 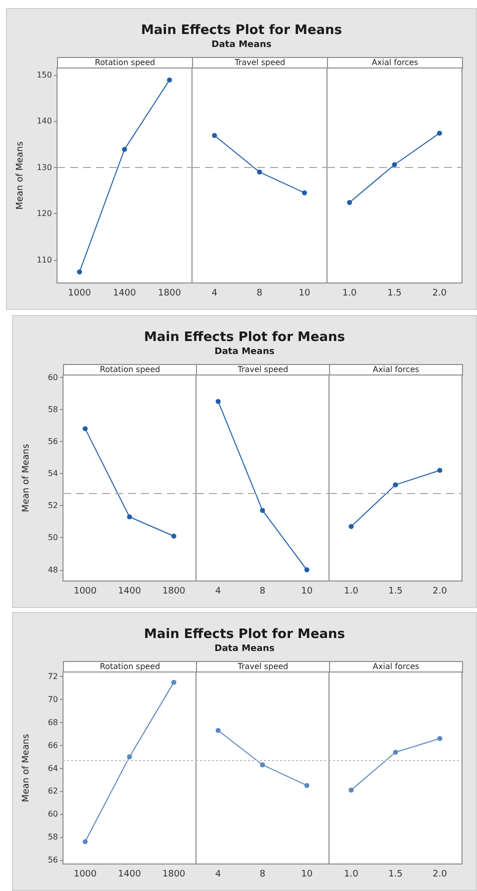 What do you see at coordinates (53, 569) in the screenshot?
I see `y-tick-label: 48` at bounding box center [53, 569].